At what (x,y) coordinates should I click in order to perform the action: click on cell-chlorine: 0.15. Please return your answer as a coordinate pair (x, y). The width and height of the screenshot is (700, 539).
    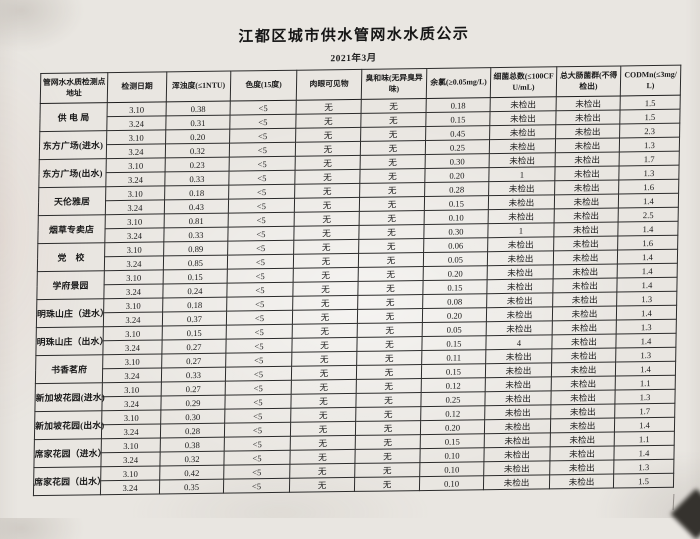
    Looking at the image, I should click on (454, 343).